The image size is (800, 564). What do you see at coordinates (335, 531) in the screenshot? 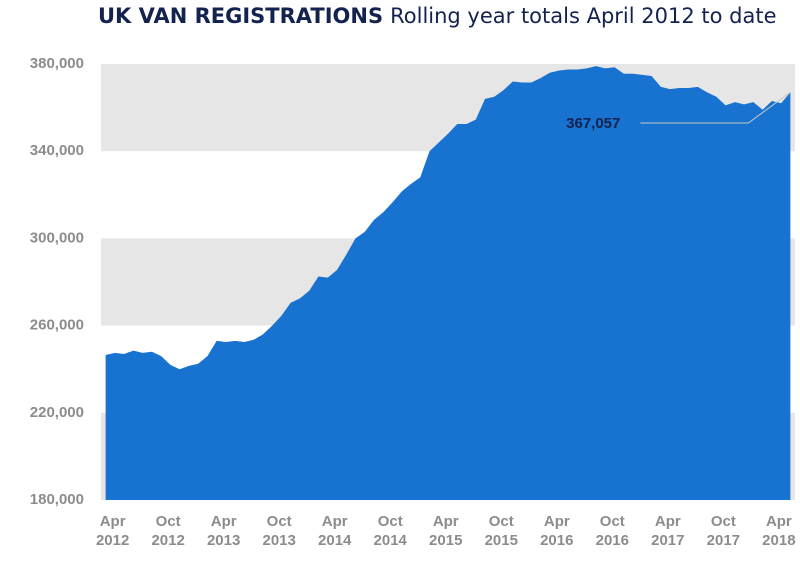
I see `x-tick-label: Apr 2014` at bounding box center [335, 531].